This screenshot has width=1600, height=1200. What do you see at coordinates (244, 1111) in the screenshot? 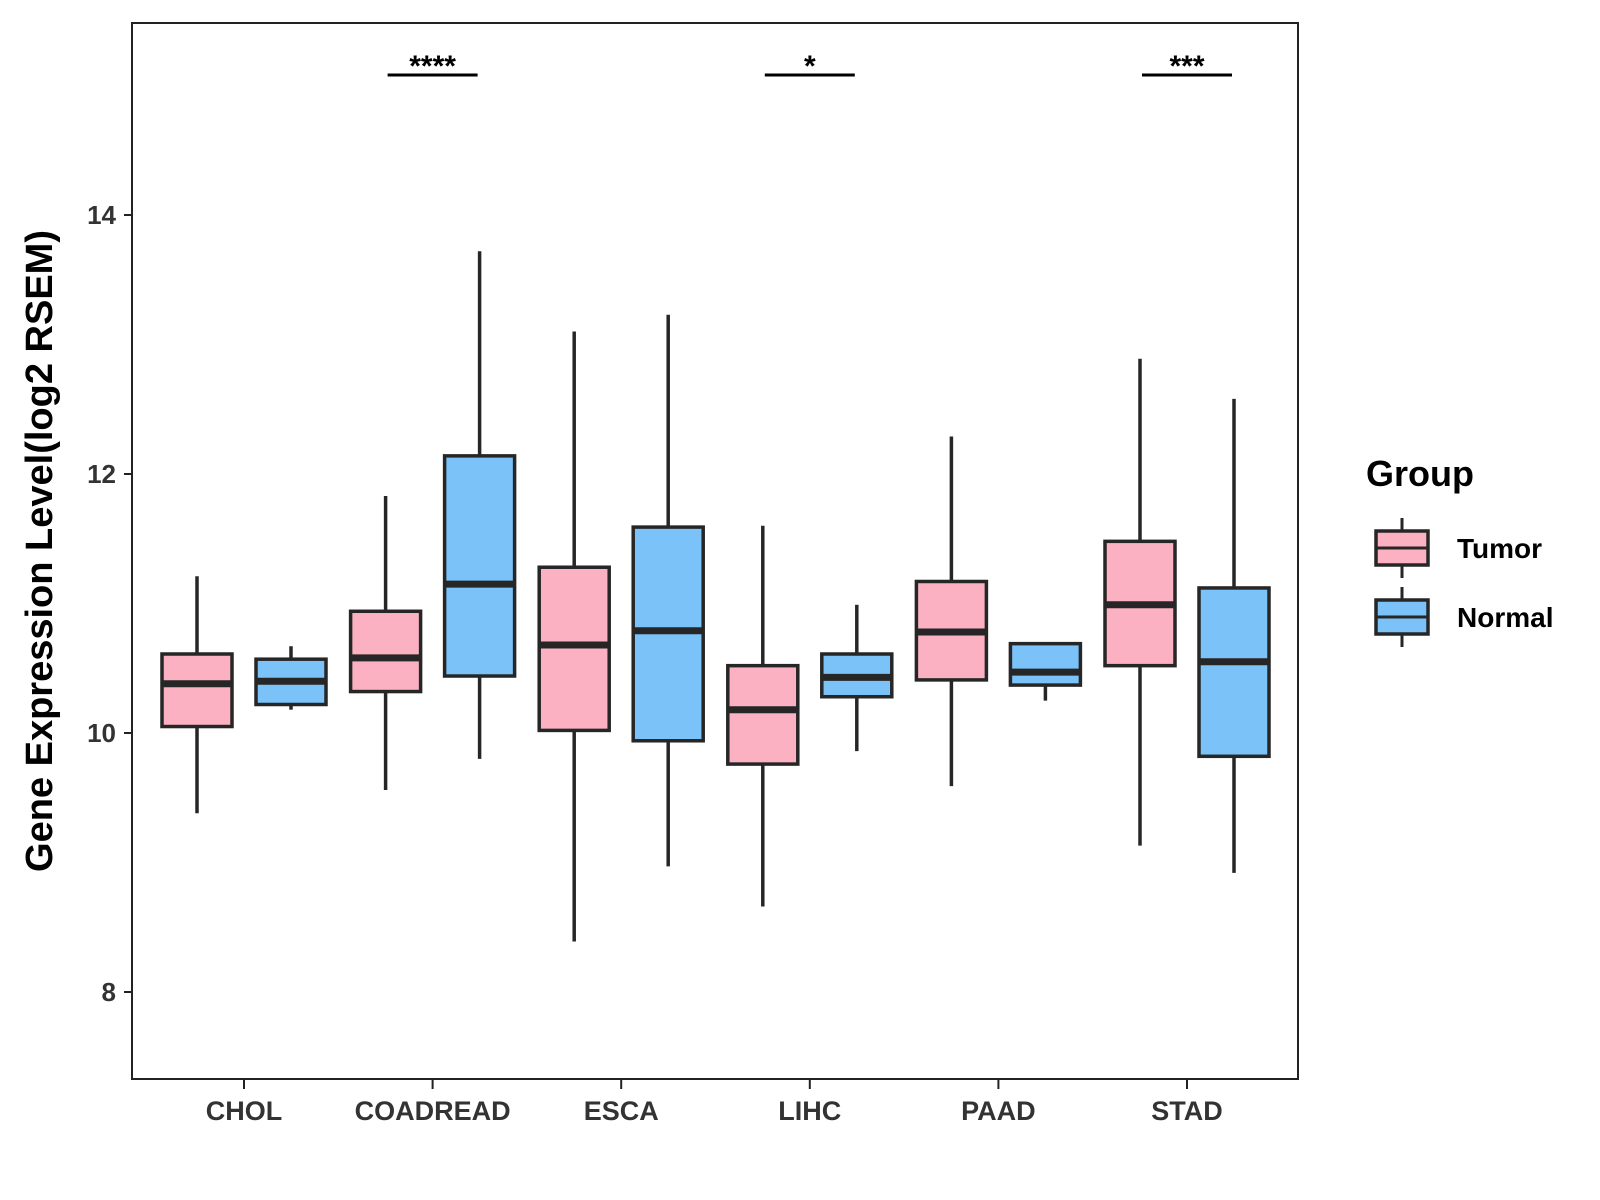
I see `x-tick-label: CHOL` at bounding box center [244, 1111].